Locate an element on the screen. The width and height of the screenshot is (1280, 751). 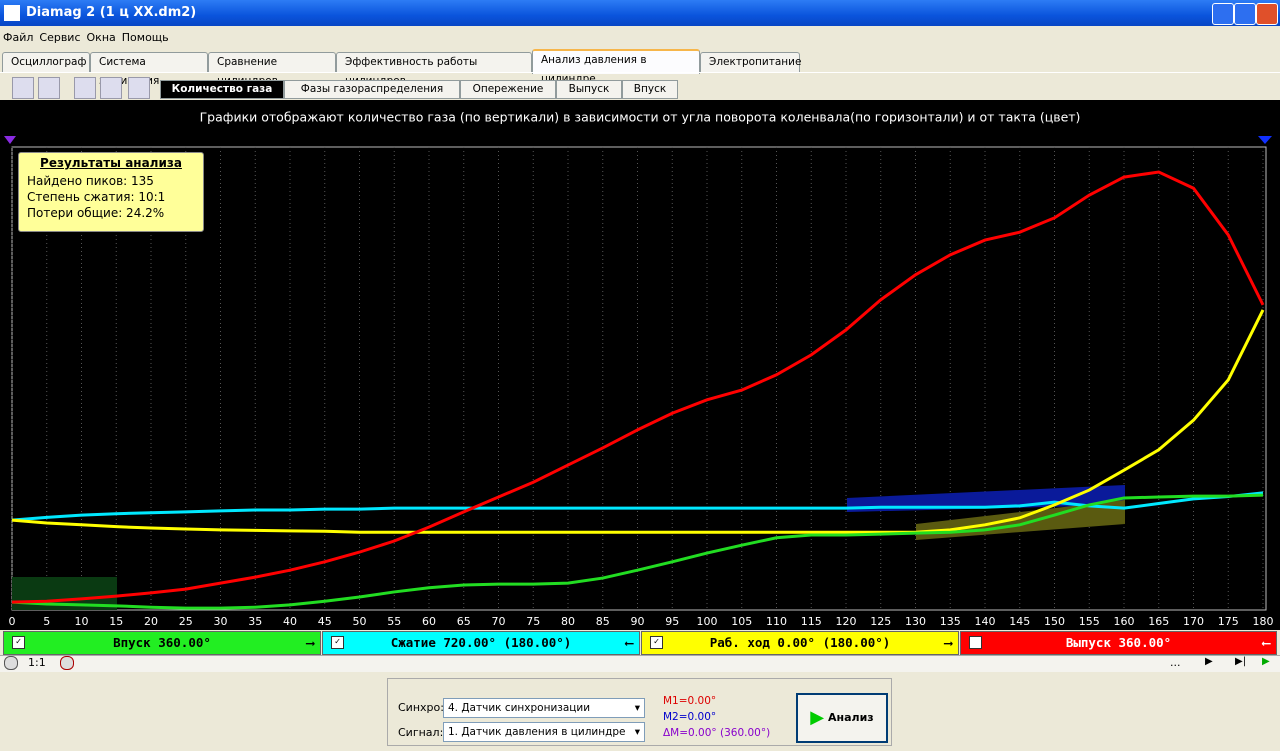
analyze-button: ▶ Анализ is located at coordinates (842, 718).